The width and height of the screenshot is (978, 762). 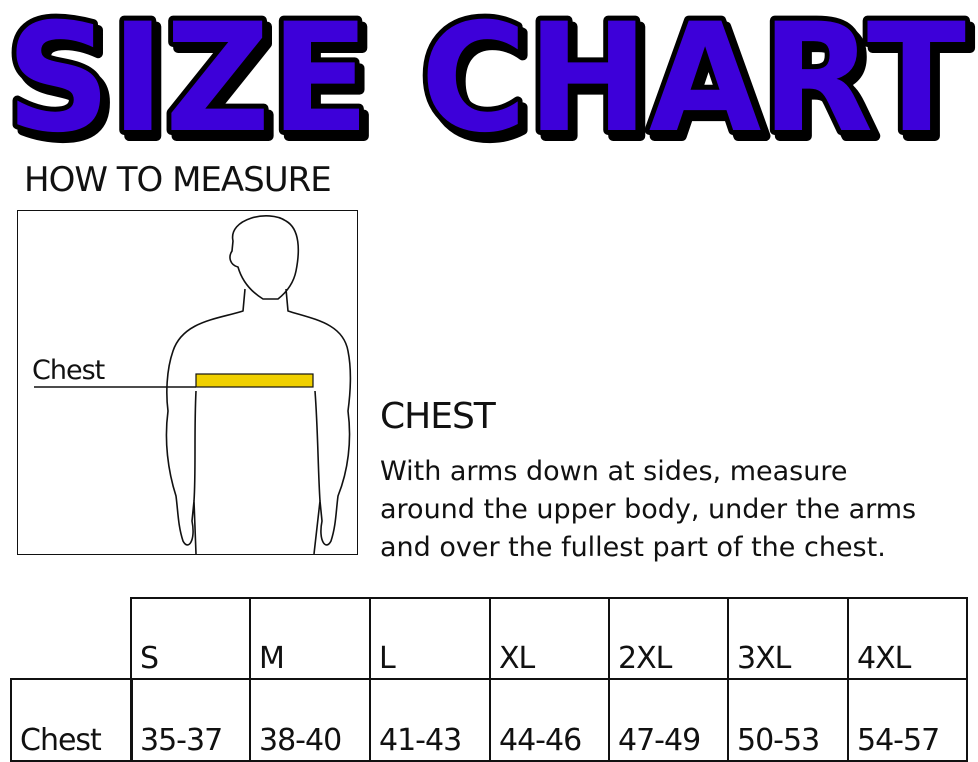 I want to click on chest-value-cell: 54-57, so click(x=907, y=720).